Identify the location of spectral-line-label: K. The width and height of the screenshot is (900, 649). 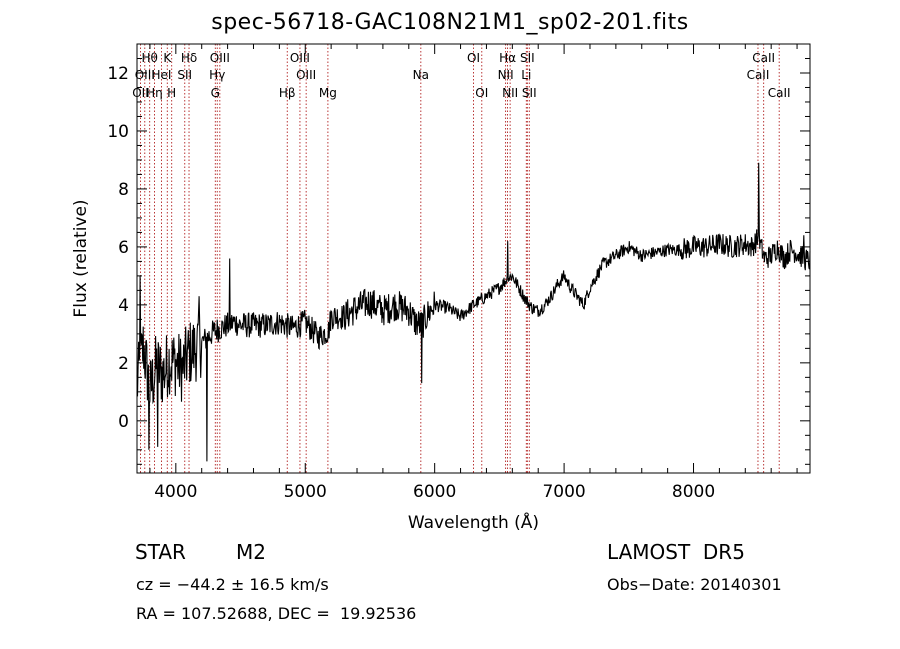
(167, 58).